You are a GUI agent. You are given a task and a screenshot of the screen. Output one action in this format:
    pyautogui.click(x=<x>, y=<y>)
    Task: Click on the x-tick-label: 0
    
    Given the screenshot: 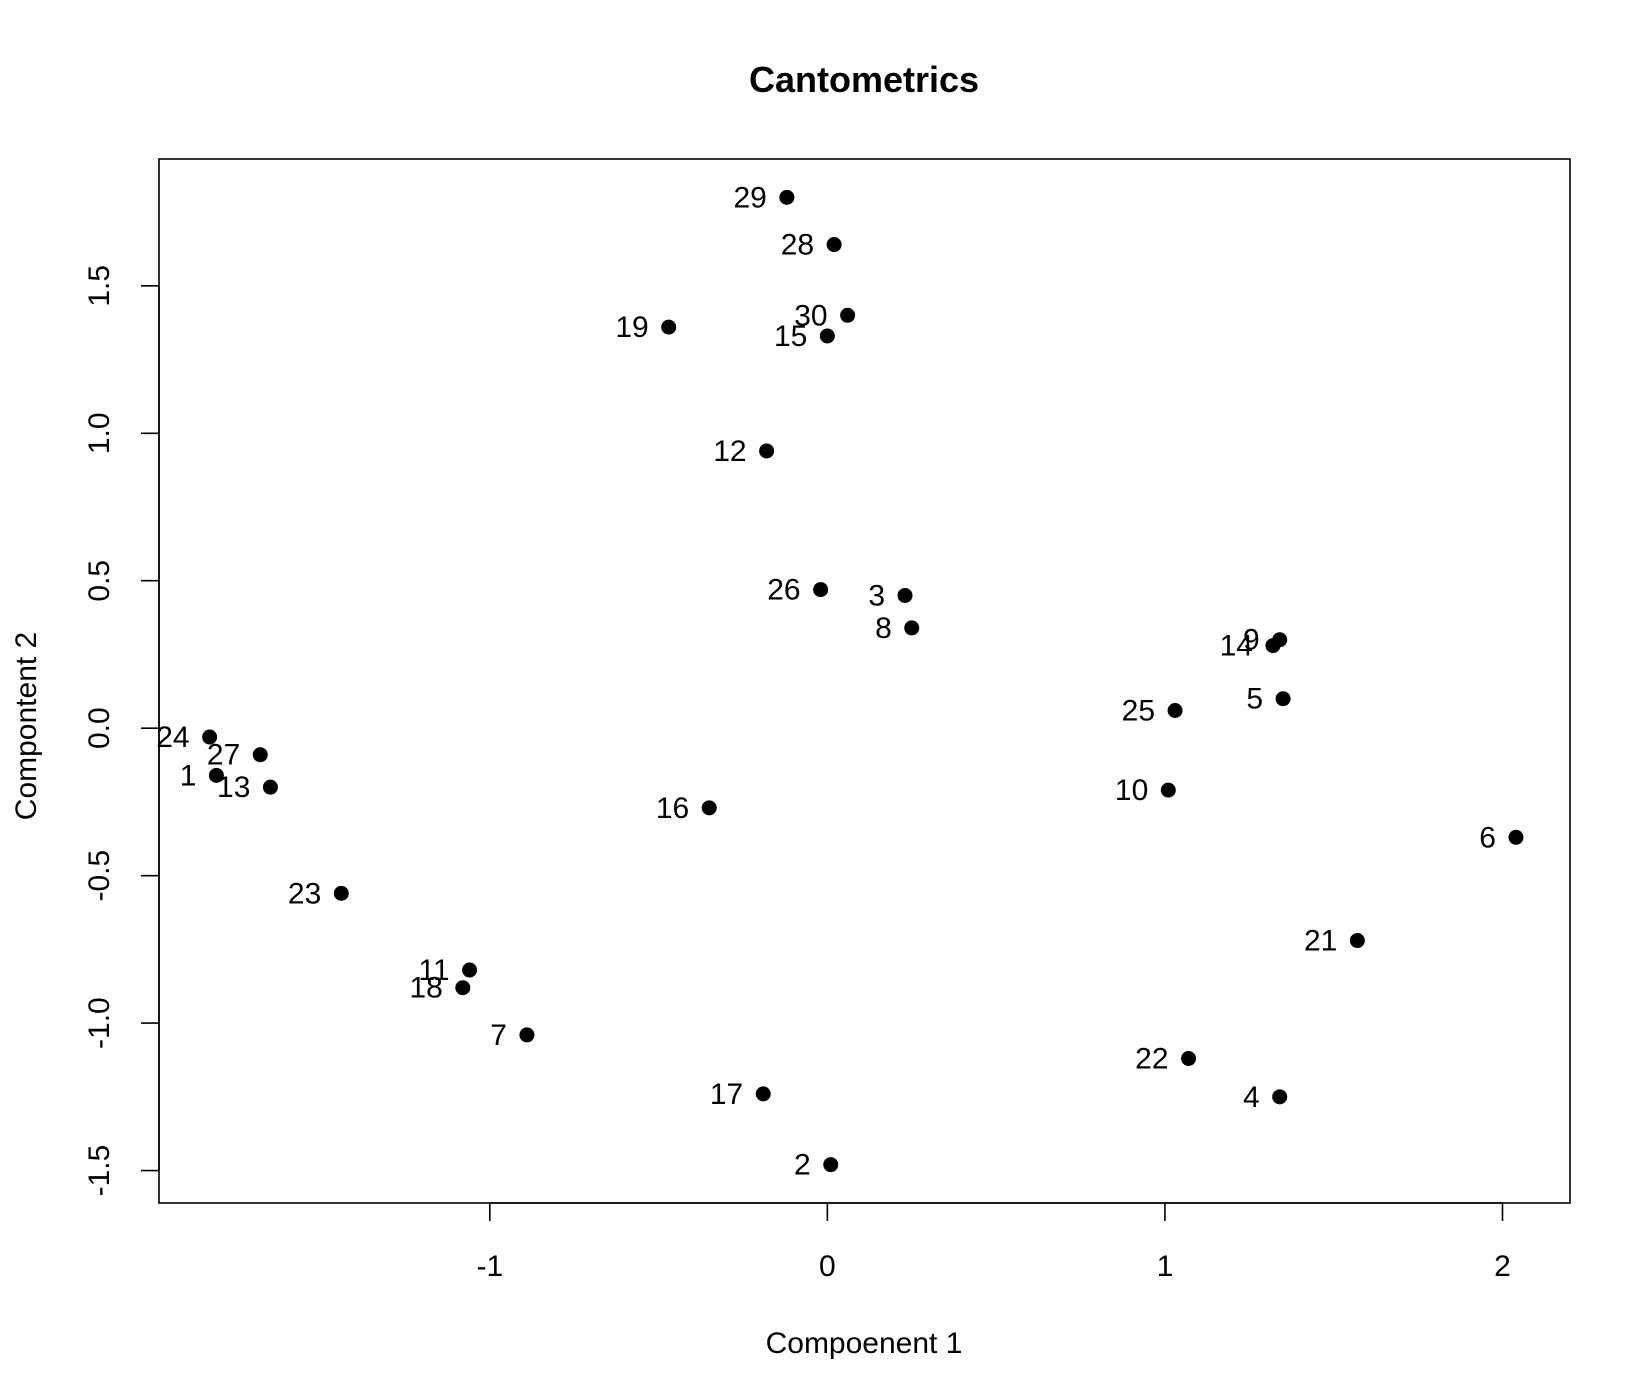 What is the action you would take?
    pyautogui.click(x=827, y=1266)
    